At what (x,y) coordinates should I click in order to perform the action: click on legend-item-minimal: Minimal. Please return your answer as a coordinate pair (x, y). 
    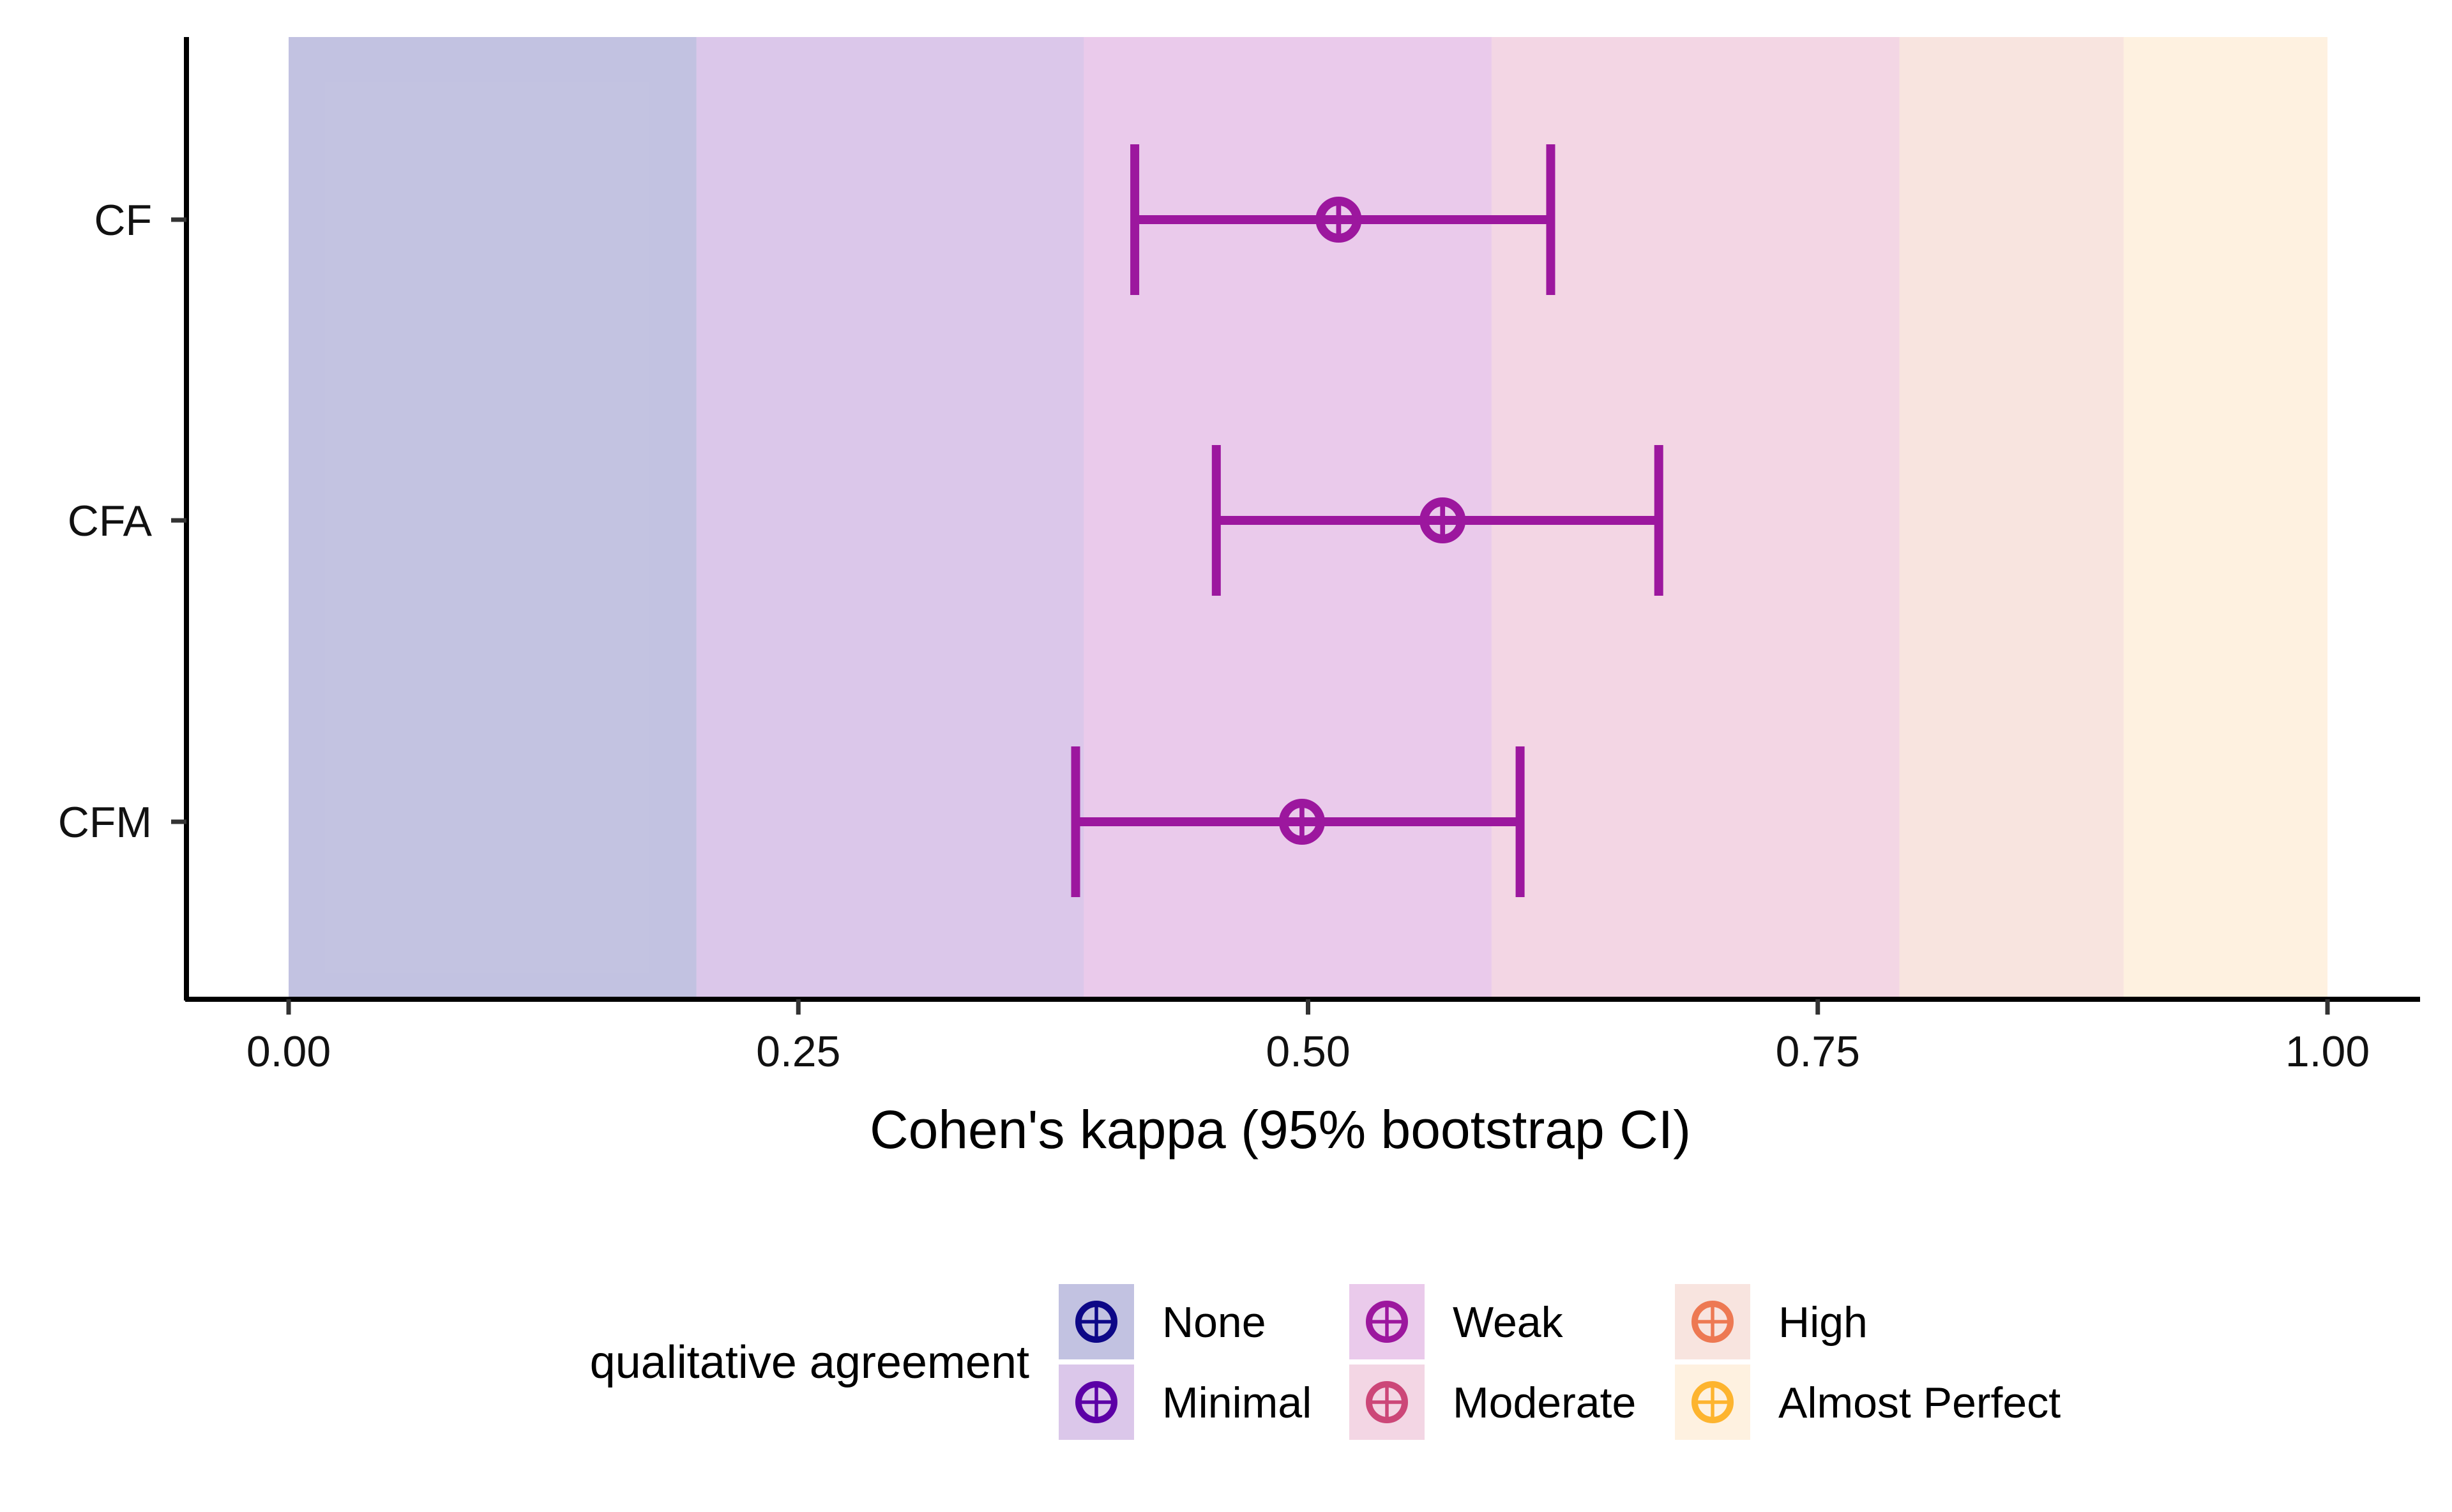
    Looking at the image, I should click on (1185, 1402).